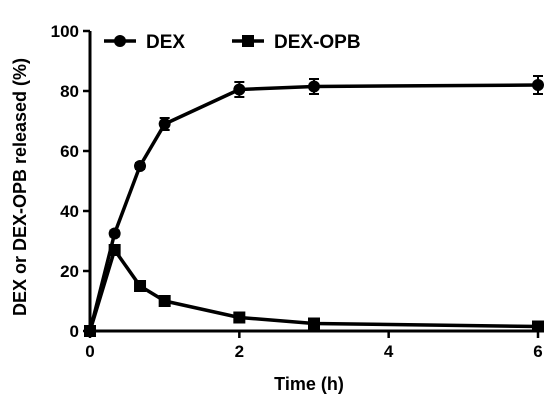 This screenshot has height=403, width=550. I want to click on legend-item-dex: DEX, so click(144, 42).